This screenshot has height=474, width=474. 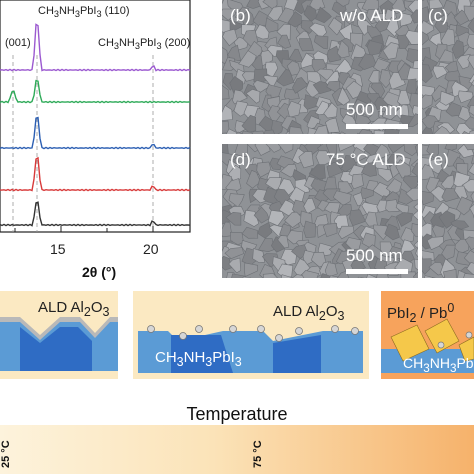 What do you see at coordinates (240, 15) in the screenshot?
I see `panel-b-label: (b)` at bounding box center [240, 15].